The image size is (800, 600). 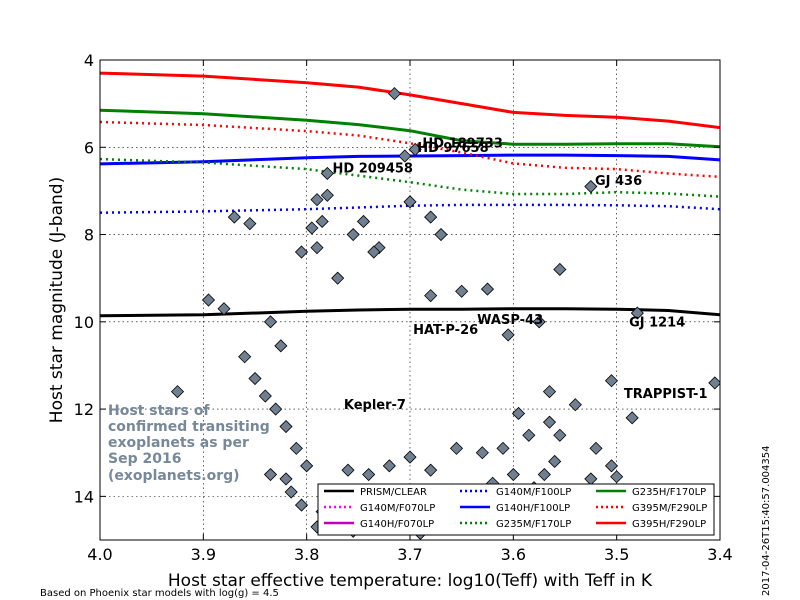 What do you see at coordinates (397, 508) in the screenshot?
I see `legend-label: G140M/F070LP` at bounding box center [397, 508].